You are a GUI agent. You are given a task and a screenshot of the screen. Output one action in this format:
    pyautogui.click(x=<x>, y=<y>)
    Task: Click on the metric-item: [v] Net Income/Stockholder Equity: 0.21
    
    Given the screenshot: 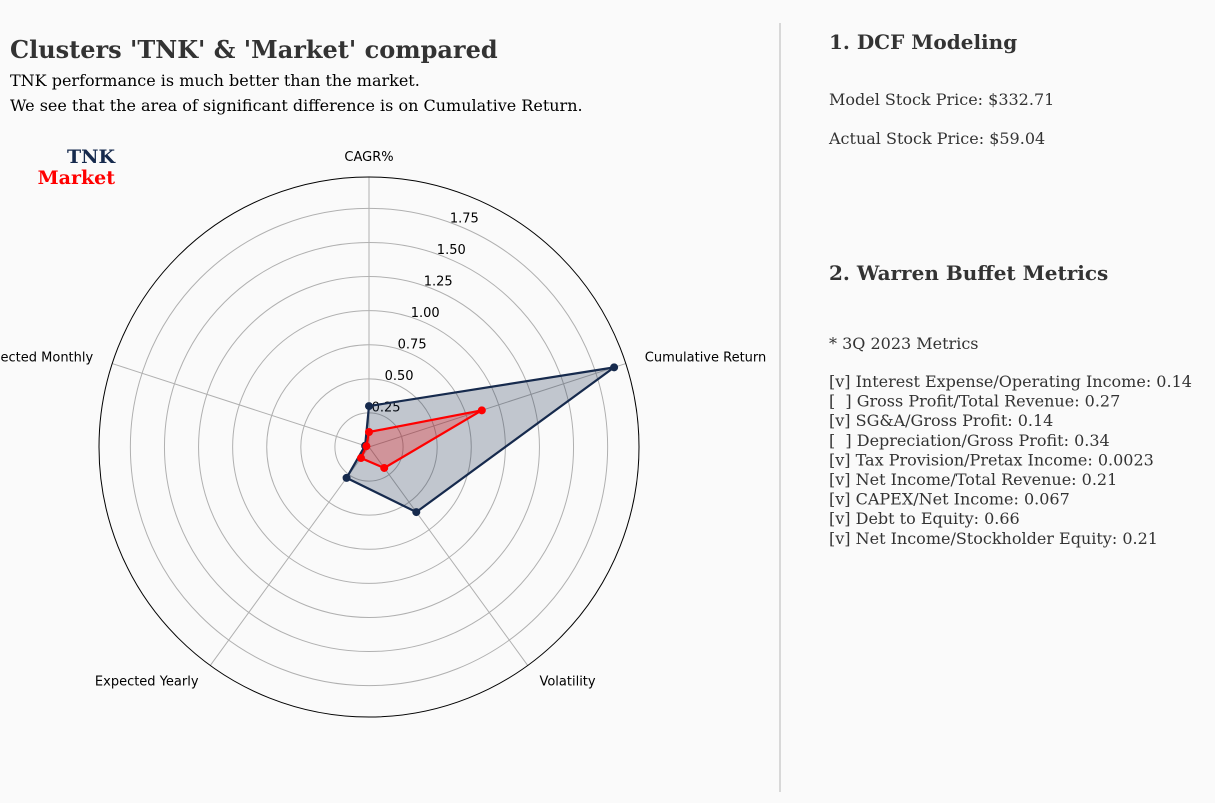 What is the action you would take?
    pyautogui.click(x=993, y=538)
    